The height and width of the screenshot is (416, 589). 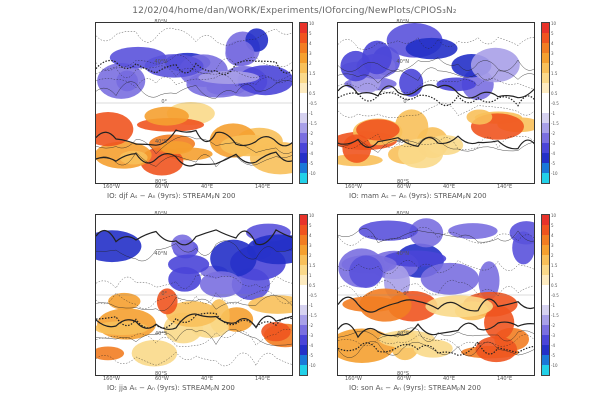 I want to click on field-shading, so click(x=436, y=290).